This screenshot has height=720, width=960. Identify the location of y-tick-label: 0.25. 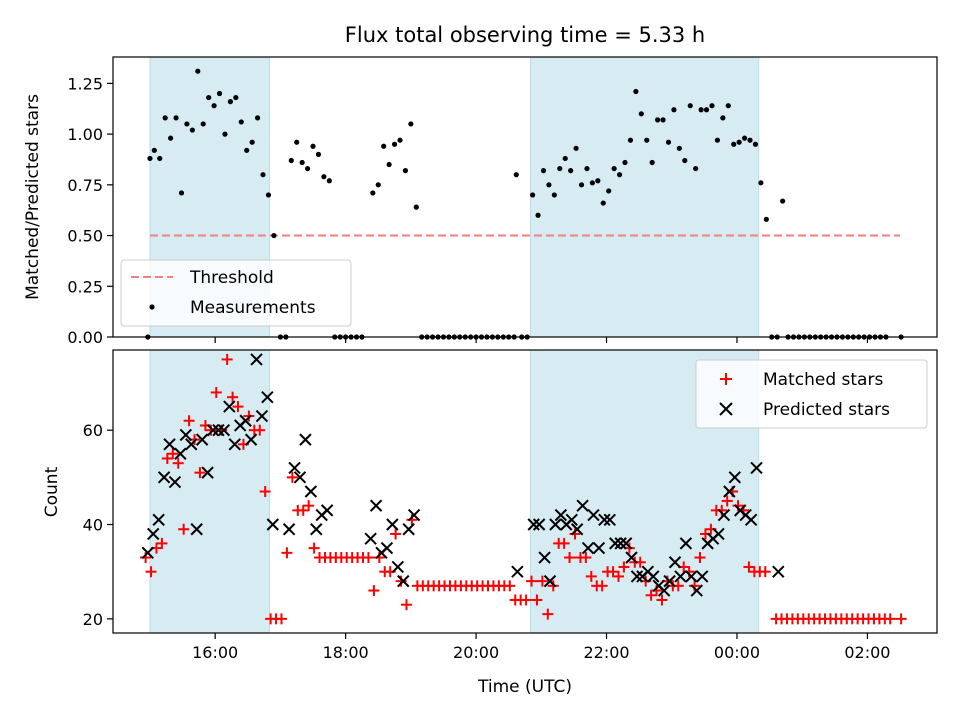
(85, 286).